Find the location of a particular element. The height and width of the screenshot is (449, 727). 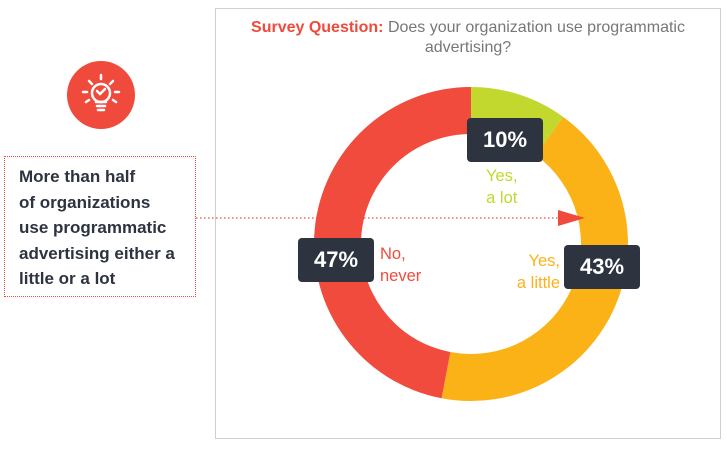

callout-line: More than half is located at coordinates (77, 176).